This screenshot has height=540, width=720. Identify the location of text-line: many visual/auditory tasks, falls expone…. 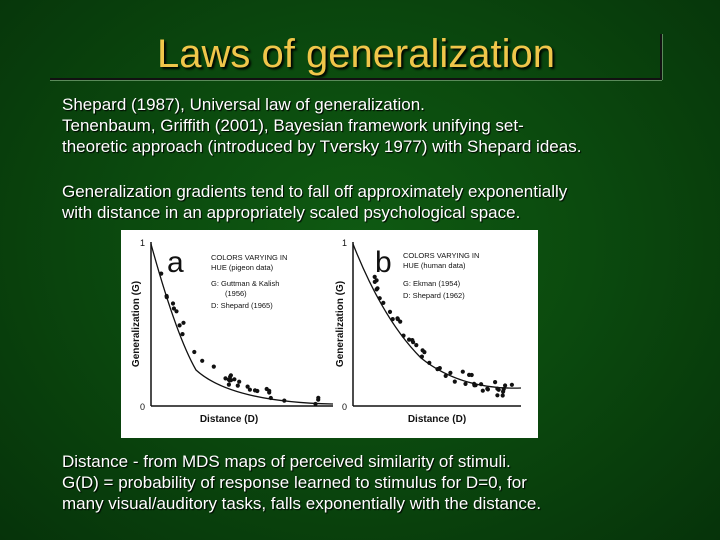
(302, 503).